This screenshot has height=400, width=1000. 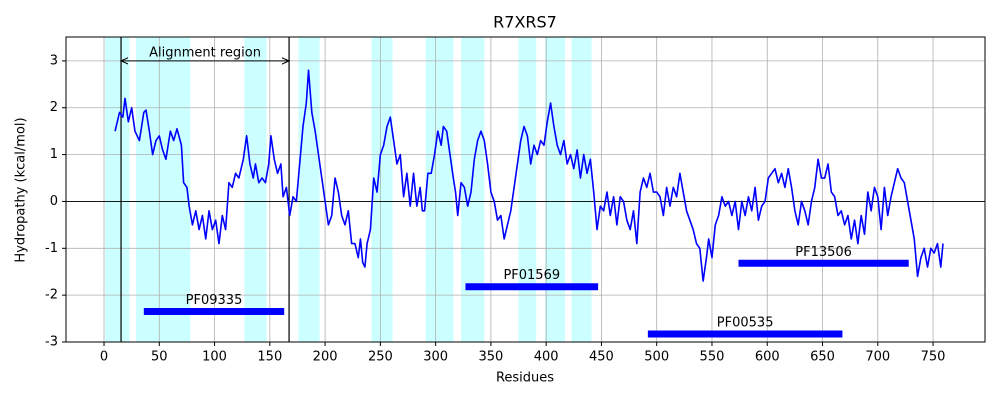 What do you see at coordinates (269, 357) in the screenshot?
I see `x-tick-label: 150` at bounding box center [269, 357].